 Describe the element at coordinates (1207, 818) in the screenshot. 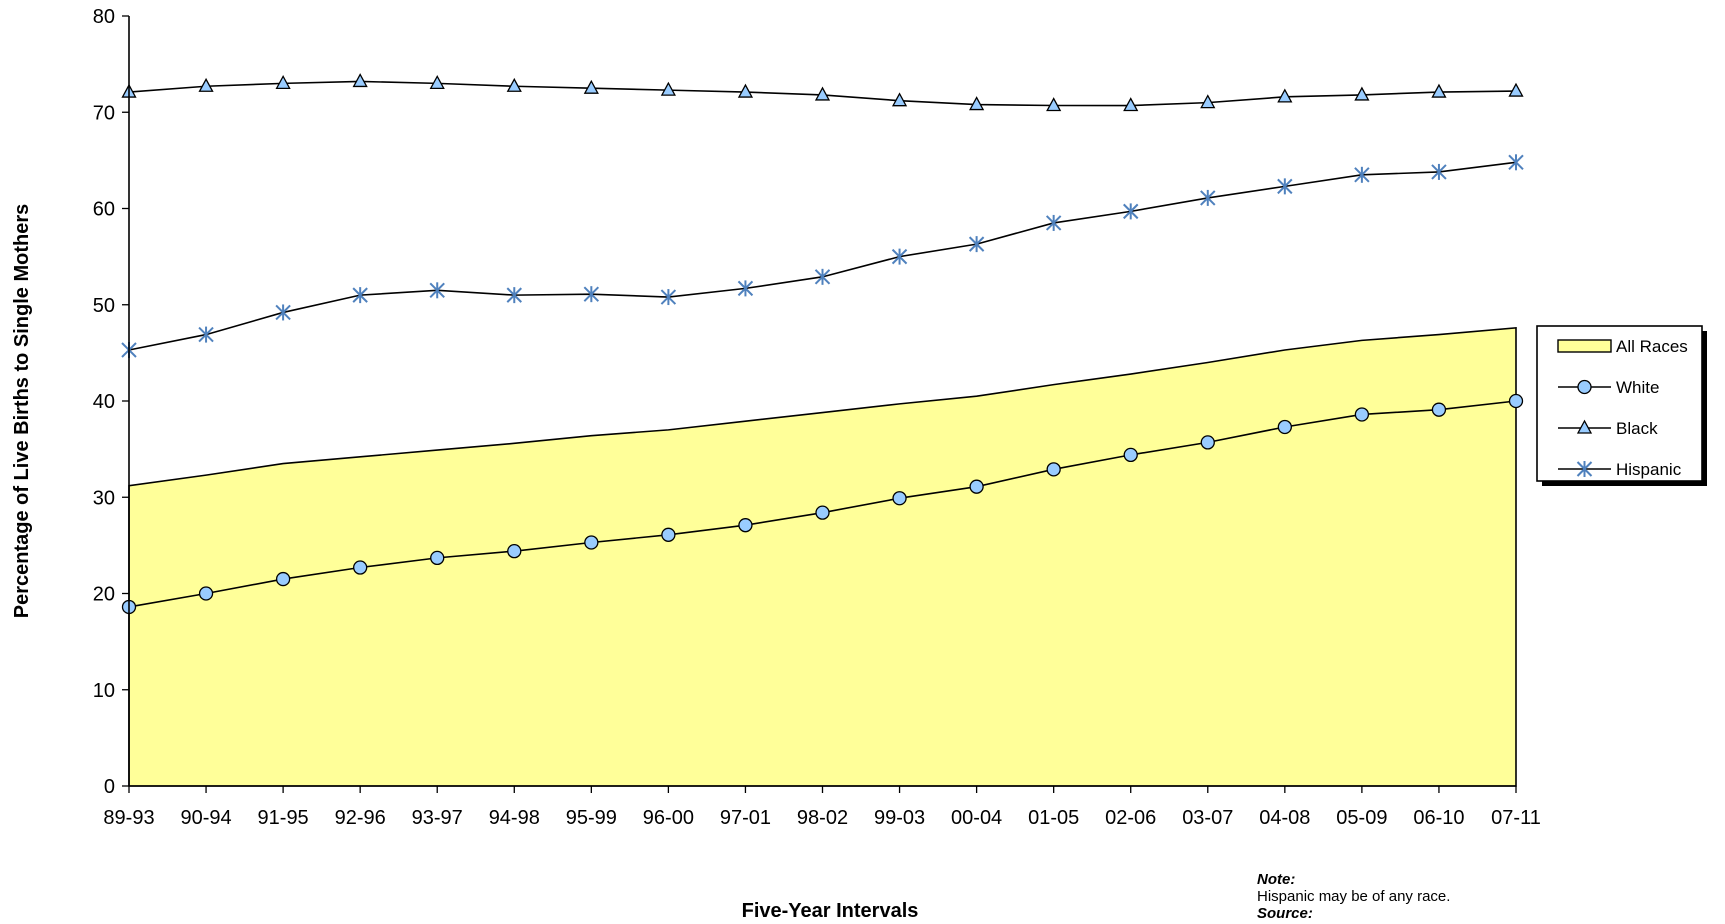

I see `x-tick-label: 03-07` at that location.